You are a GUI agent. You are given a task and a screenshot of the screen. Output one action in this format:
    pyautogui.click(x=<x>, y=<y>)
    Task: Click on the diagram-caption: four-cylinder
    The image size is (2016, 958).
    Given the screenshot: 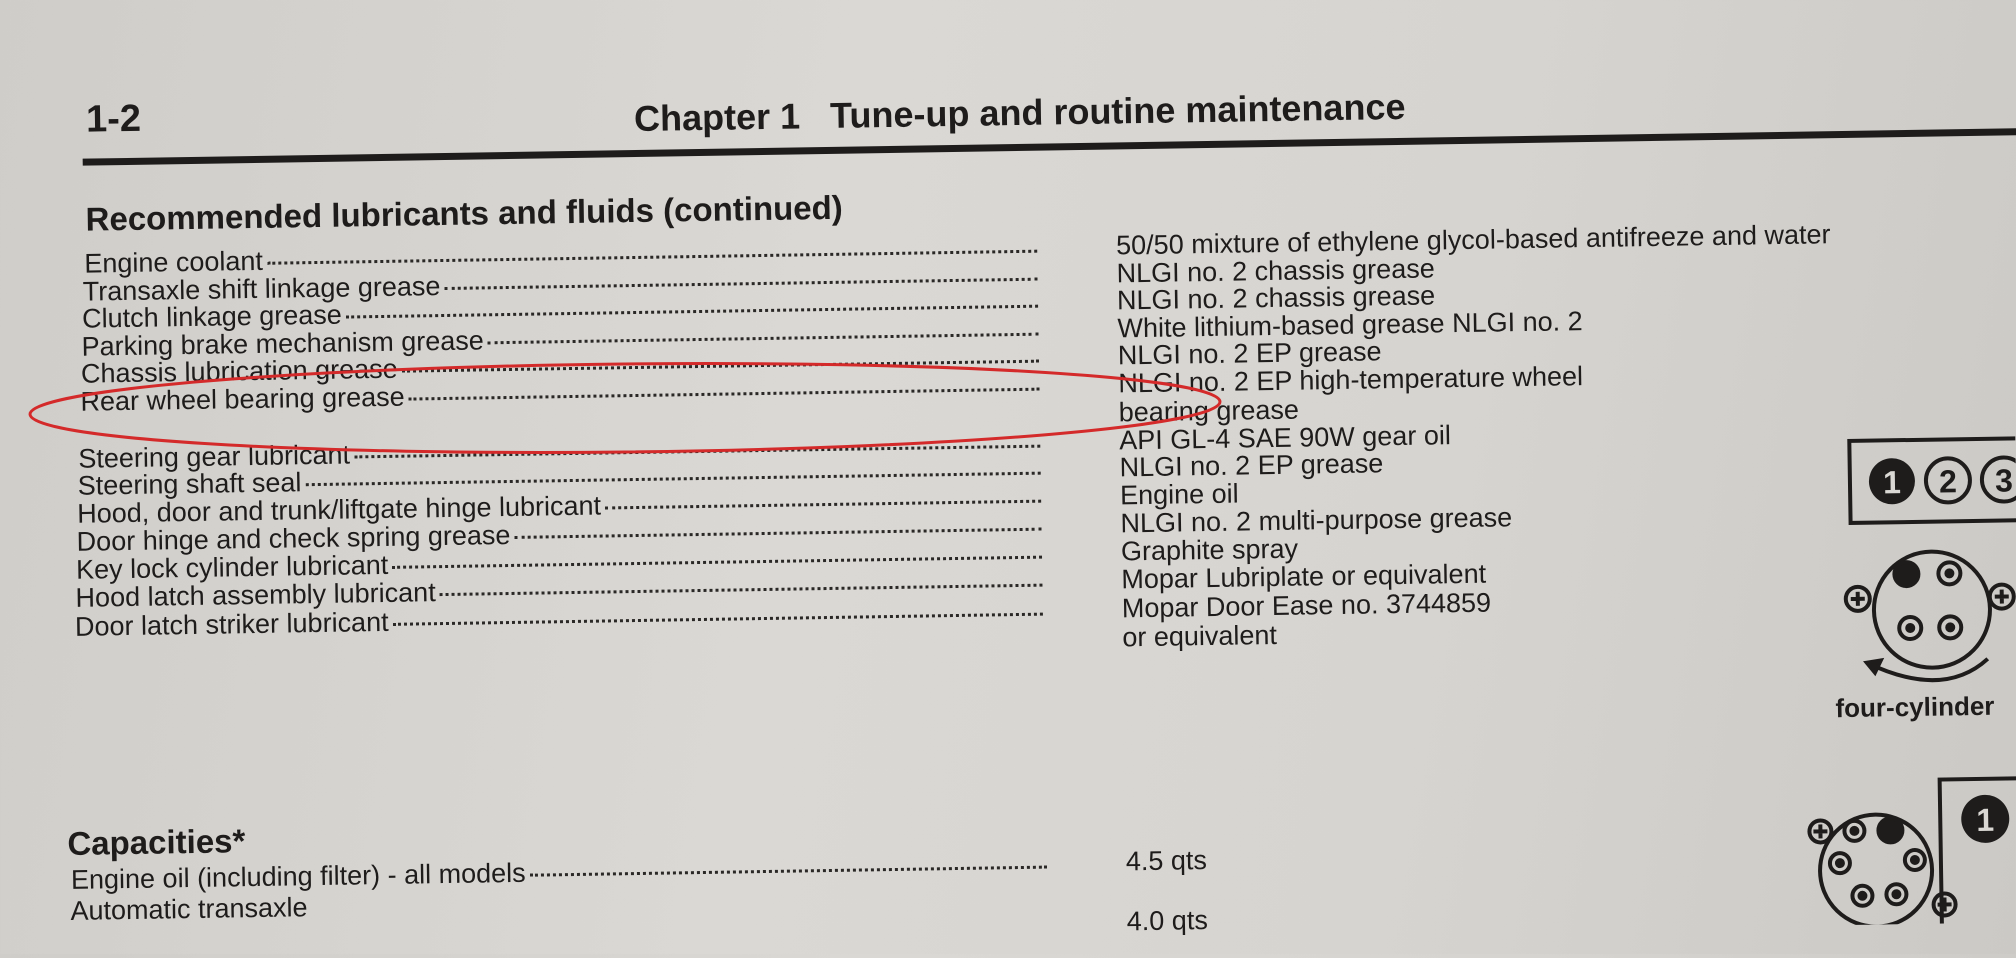 What is the action you would take?
    pyautogui.click(x=1914, y=707)
    